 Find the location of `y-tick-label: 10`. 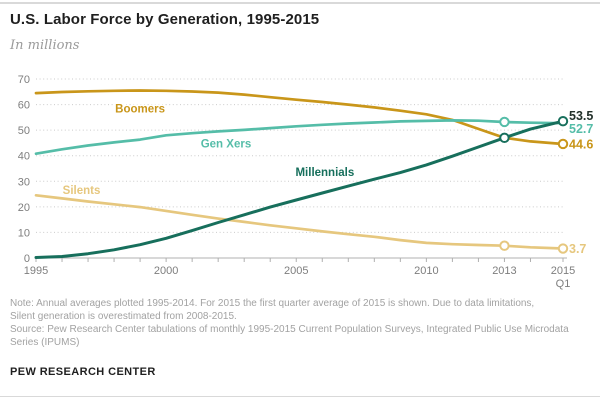

y-tick-label: 10 is located at coordinates (24, 233).